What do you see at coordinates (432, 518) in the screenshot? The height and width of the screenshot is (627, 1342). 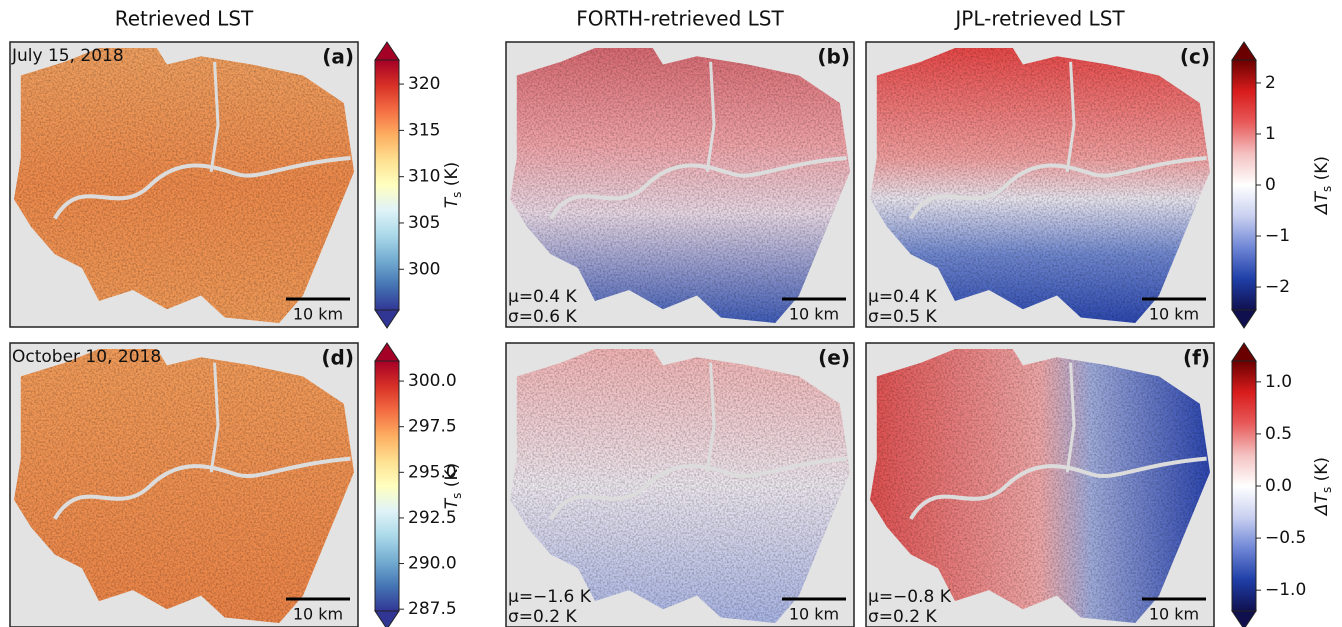 I see `colorbar-tick-label: 292.5` at bounding box center [432, 518].